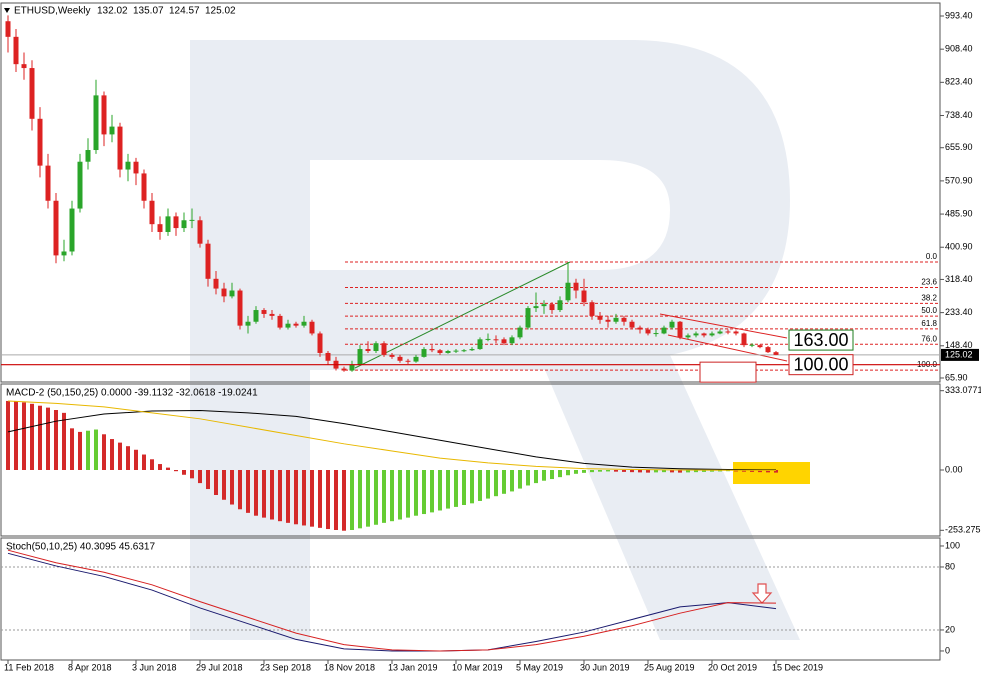  What do you see at coordinates (820, 340) in the screenshot?
I see `price-box-label: 163.00` at bounding box center [820, 340].